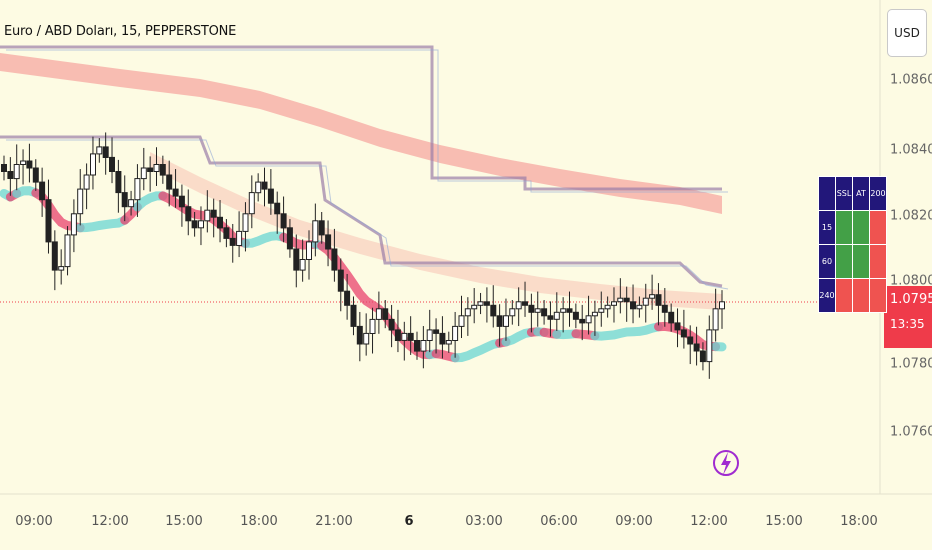 This screenshot has height=550, width=932. Describe the element at coordinates (827, 227) in the screenshot. I see `timeframe-label: 15` at that location.